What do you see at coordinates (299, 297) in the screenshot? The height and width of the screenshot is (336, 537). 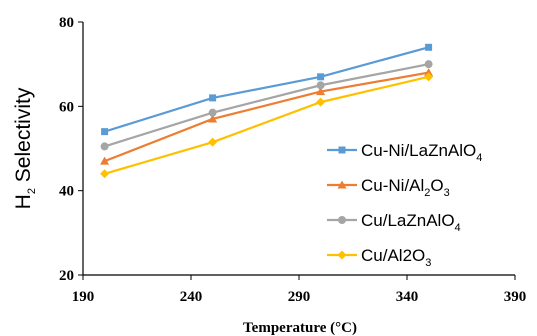 I see `x-tick-label: 290` at bounding box center [299, 297].